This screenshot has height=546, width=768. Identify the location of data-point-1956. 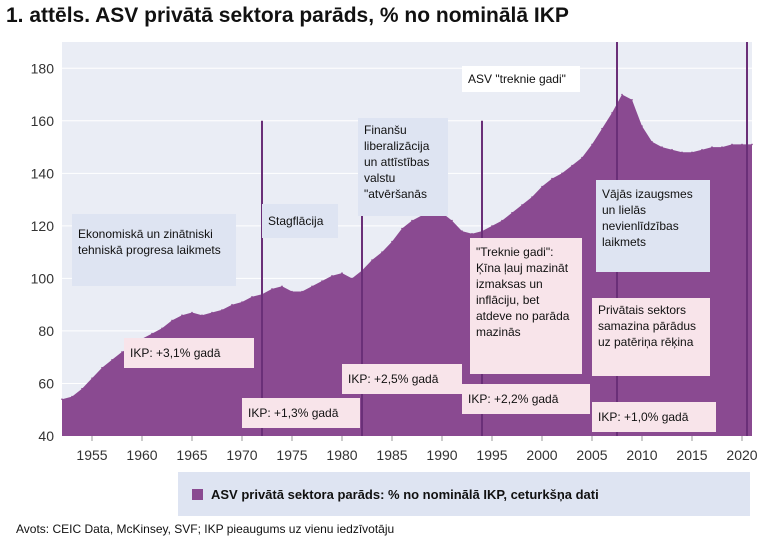
(102, 367).